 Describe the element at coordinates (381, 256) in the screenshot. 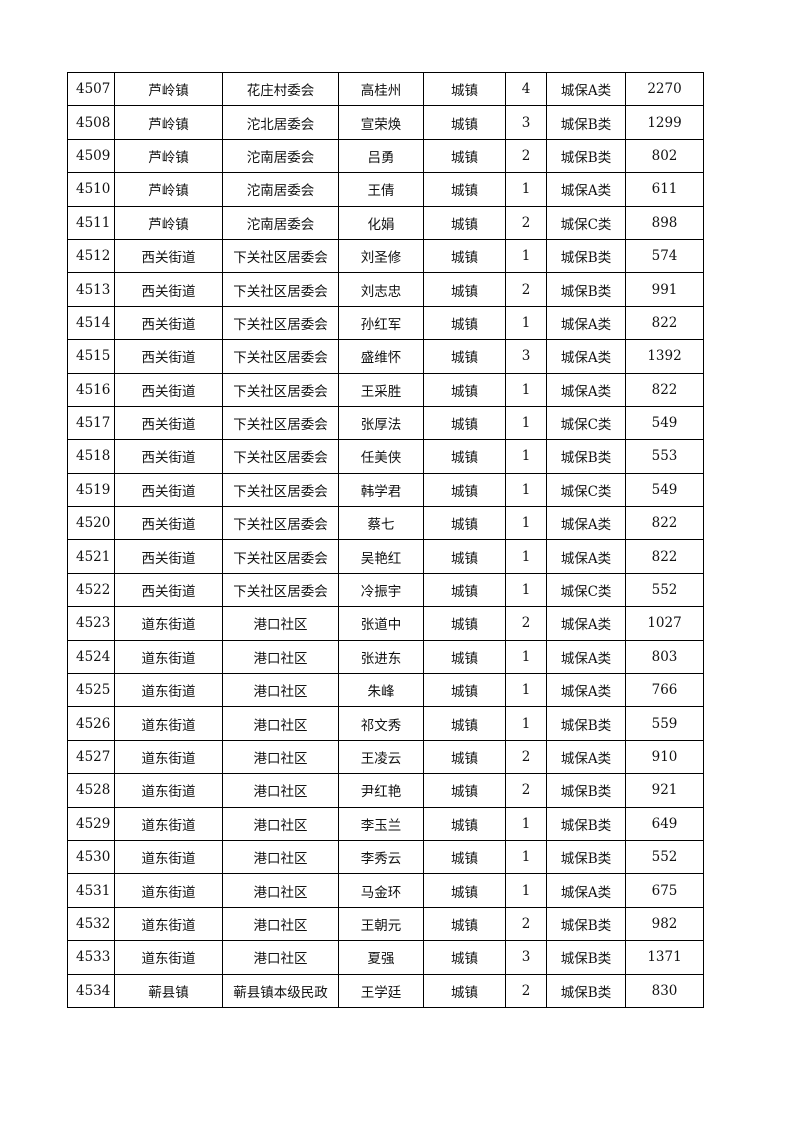

I see `name-cell: 刘圣修` at that location.